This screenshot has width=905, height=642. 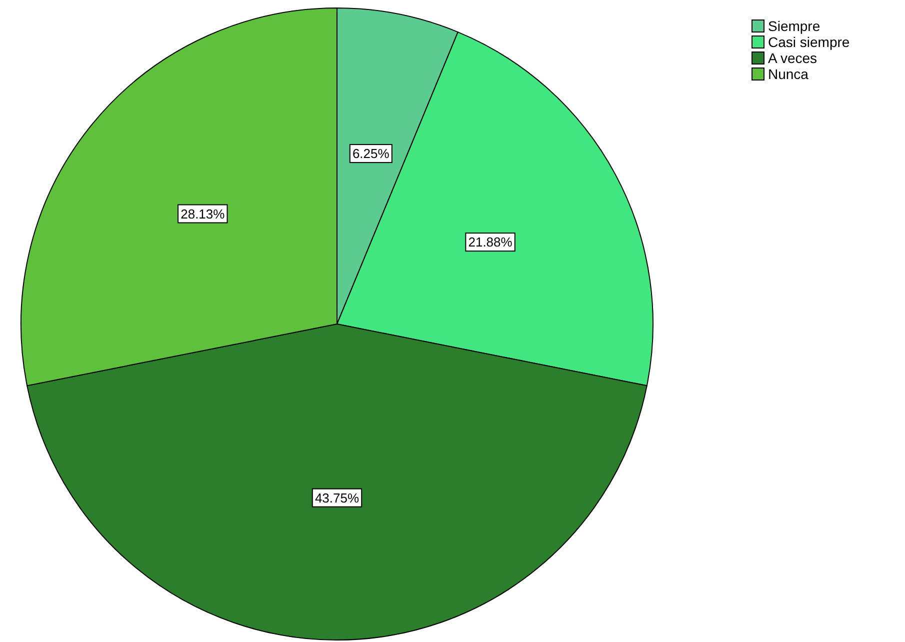 I want to click on legend-label: Siempre, so click(x=794, y=26).